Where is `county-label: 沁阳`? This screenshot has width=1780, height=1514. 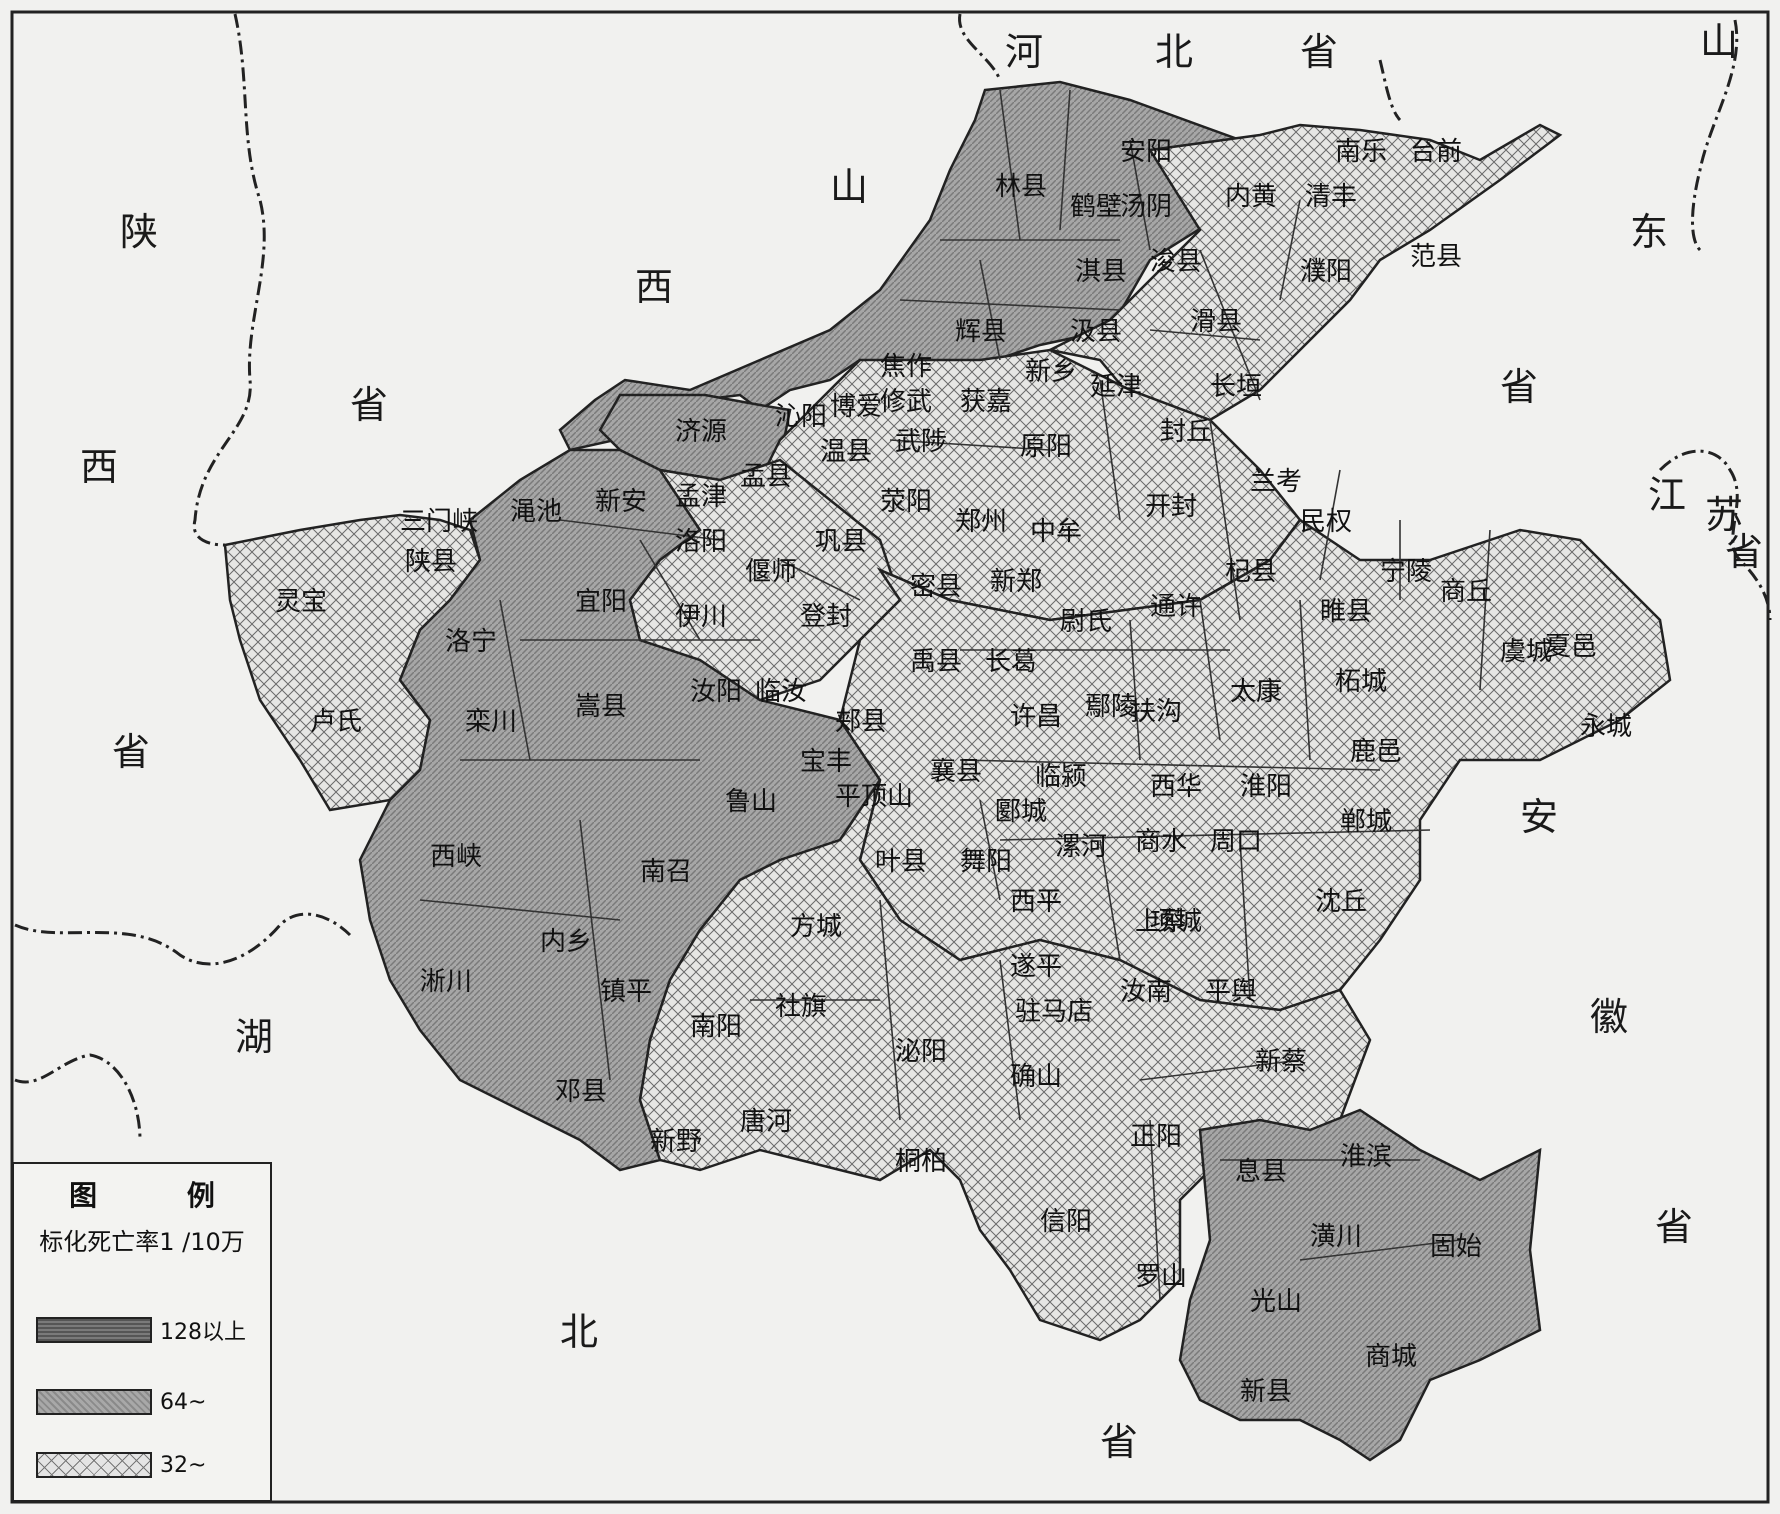
county-label: 沁阳 is located at coordinates (801, 417).